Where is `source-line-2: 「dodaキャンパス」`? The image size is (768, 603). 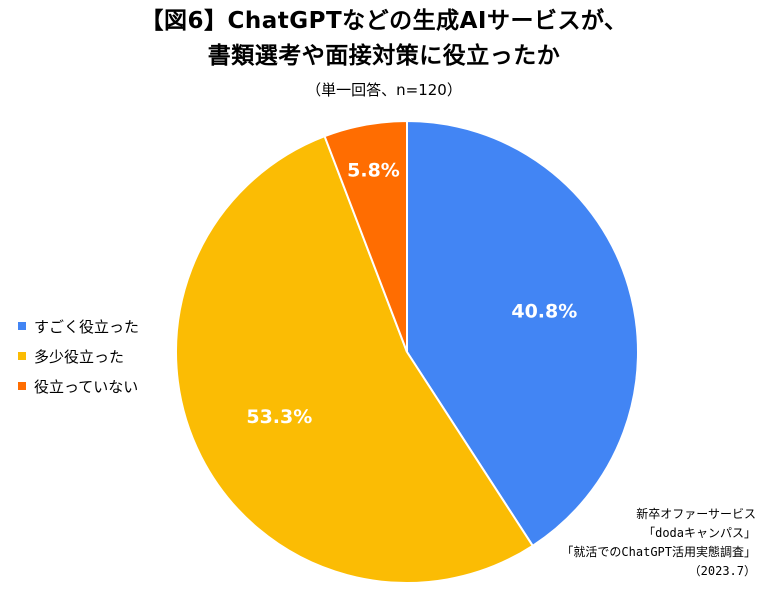
source-line-2: 「dodaキャンパス」 is located at coordinates (699, 533).